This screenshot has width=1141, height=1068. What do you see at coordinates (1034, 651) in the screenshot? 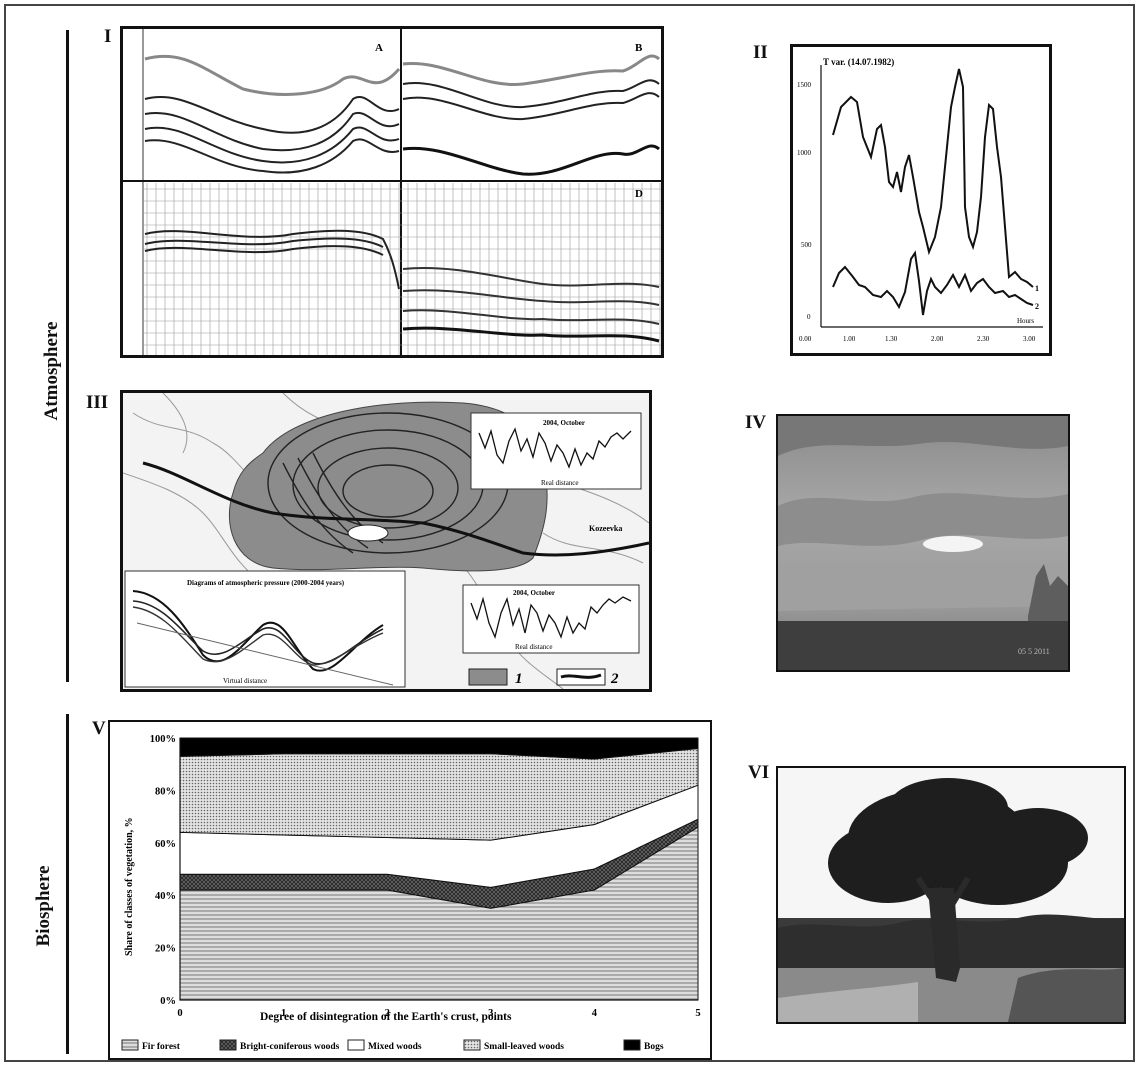
I see `panel-IV-timestamp: 05 5 2011` at bounding box center [1034, 651].